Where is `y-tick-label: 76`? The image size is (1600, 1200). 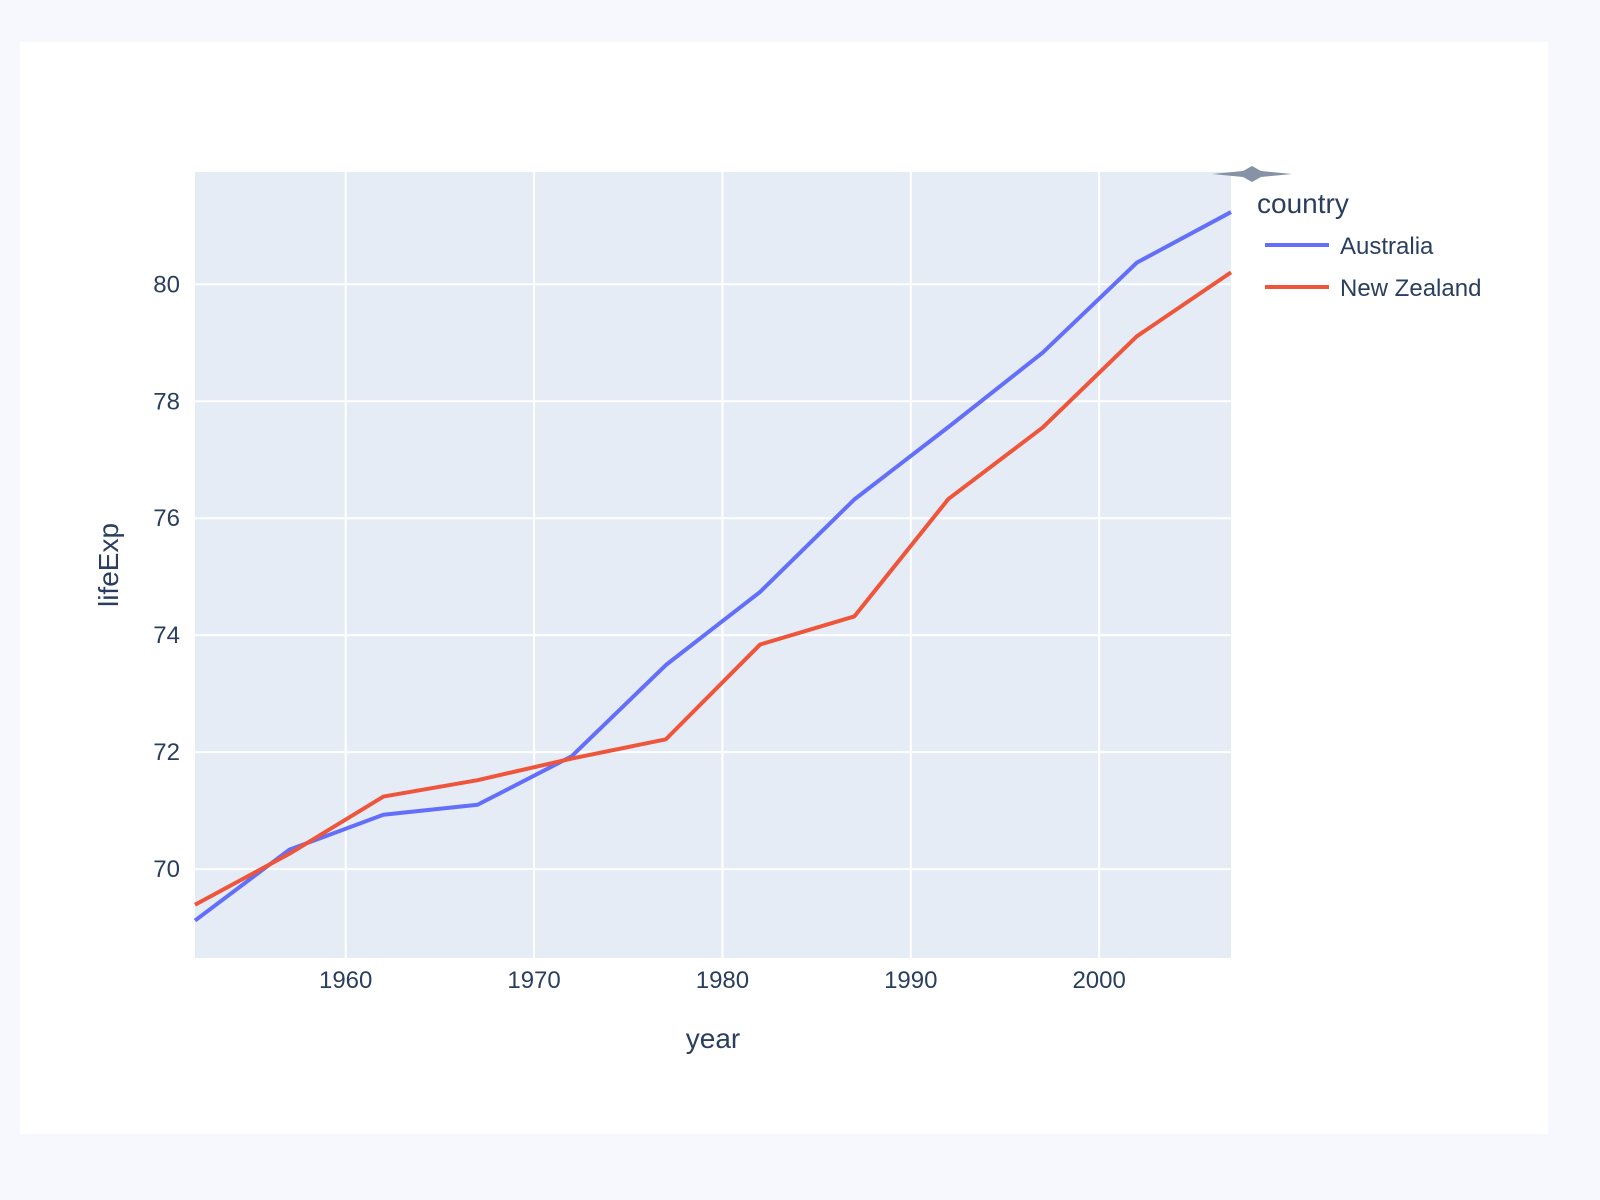 y-tick-label: 76 is located at coordinates (166, 518).